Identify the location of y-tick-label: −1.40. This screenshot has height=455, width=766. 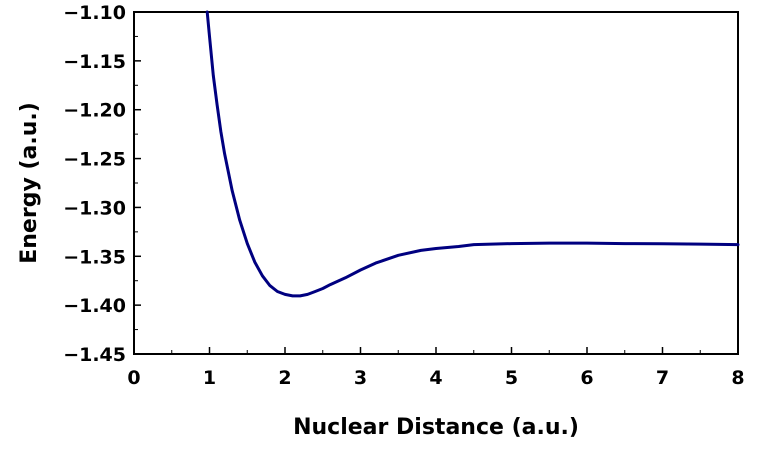
(94, 306).